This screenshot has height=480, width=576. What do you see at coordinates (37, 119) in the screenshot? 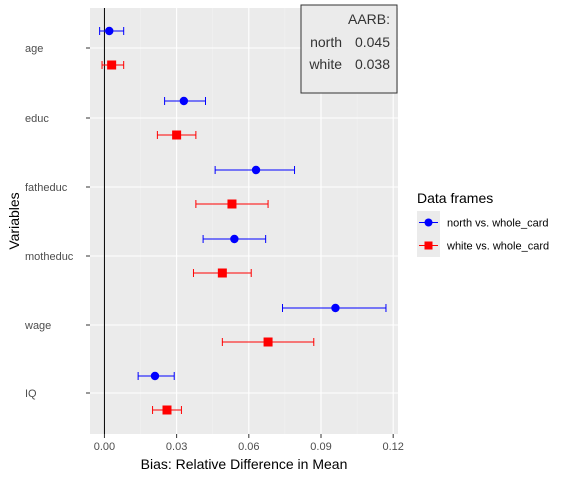
I see `y-tick-label: educ` at bounding box center [37, 119].